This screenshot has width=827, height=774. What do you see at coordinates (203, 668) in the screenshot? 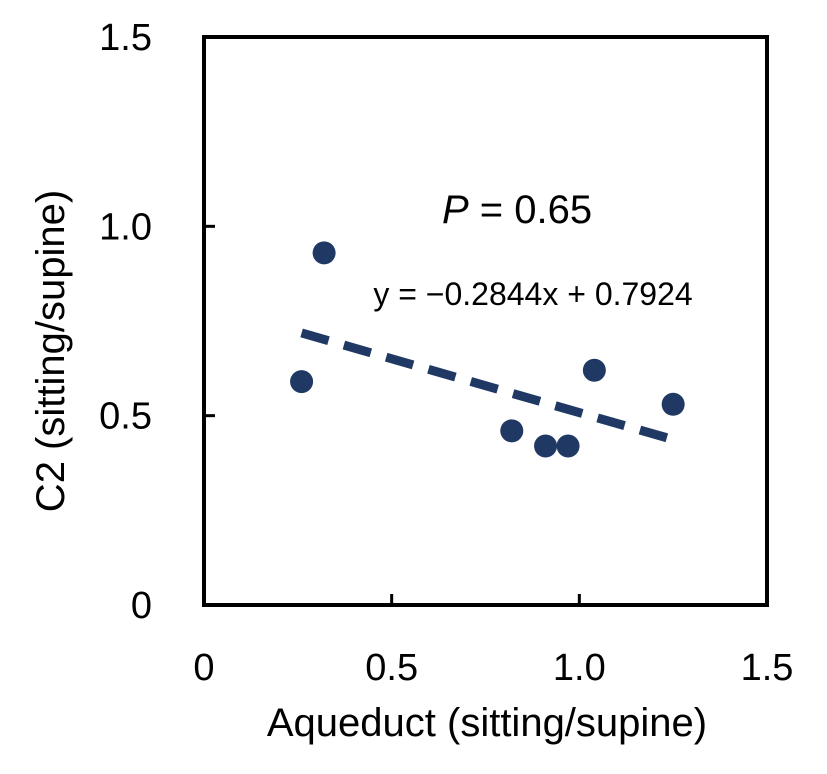
I see `x-tick-label: 0` at bounding box center [203, 668].